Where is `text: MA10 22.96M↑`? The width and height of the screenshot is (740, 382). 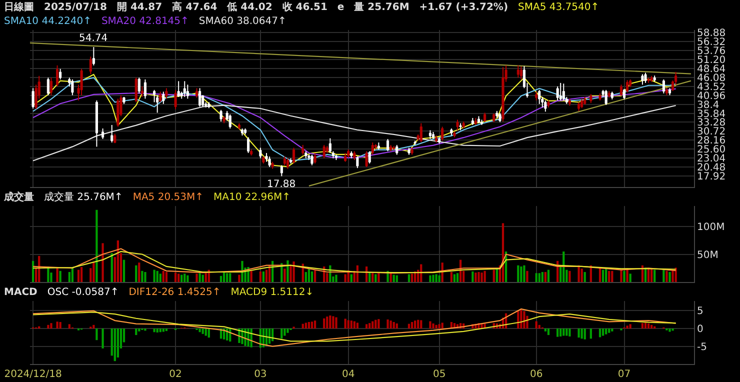
text: MA10 22.96M↑ is located at coordinates (251, 197).